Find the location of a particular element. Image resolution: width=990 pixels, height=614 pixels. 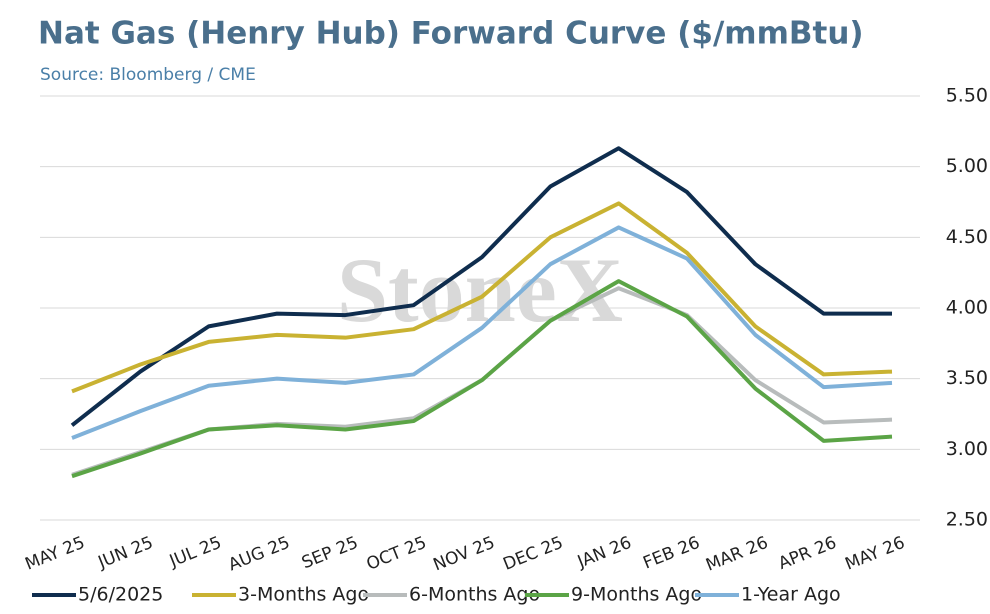

y-tick-label: 4.00 is located at coordinates (967, 308).